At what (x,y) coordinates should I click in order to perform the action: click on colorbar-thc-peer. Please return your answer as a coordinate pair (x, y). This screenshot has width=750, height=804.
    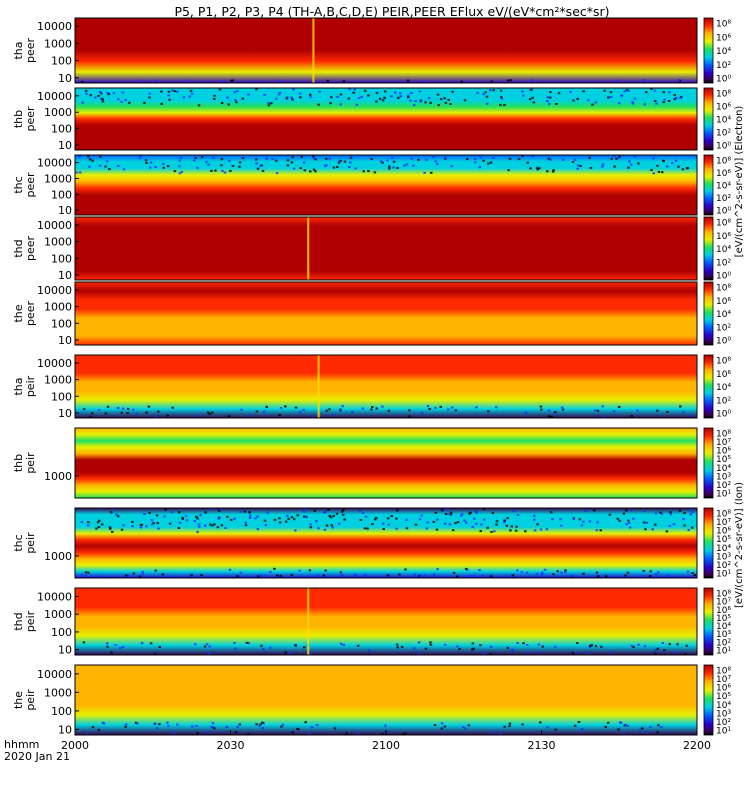
    Looking at the image, I should click on (708, 185).